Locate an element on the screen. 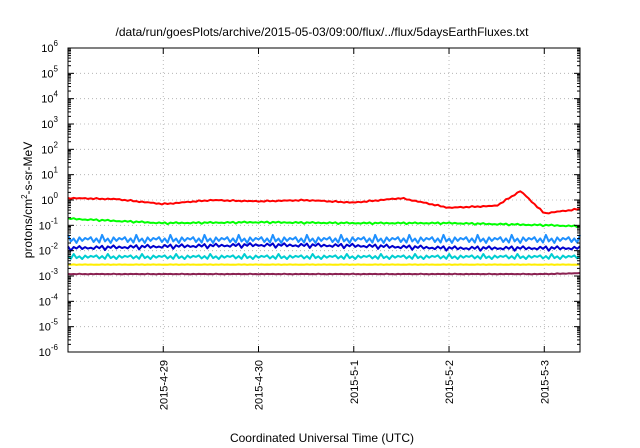 This screenshot has width=640, height=448. y-tick-label: 10⁻⁶ is located at coordinates (49, 351).